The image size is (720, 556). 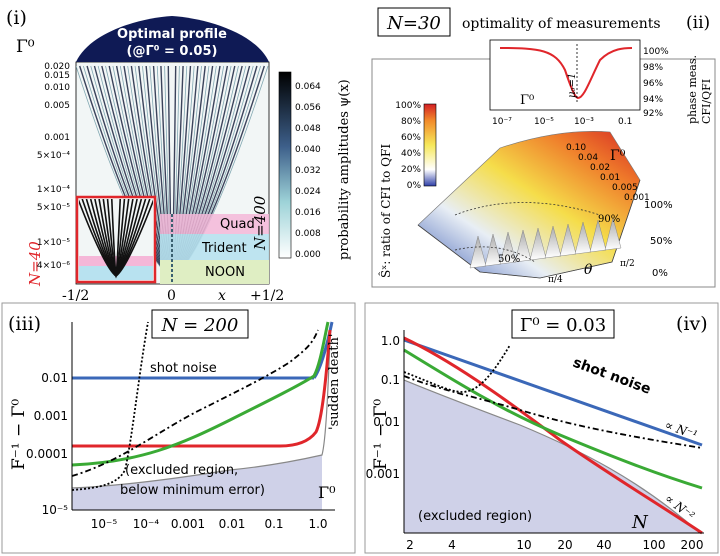 I want to click on n30-label: N=30, so click(x=413, y=23).